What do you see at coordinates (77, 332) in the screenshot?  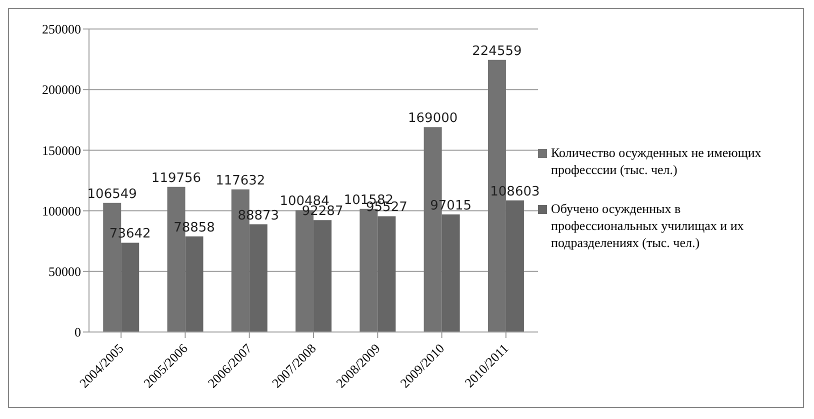 I see `y-tick-label: 0` at bounding box center [77, 332].